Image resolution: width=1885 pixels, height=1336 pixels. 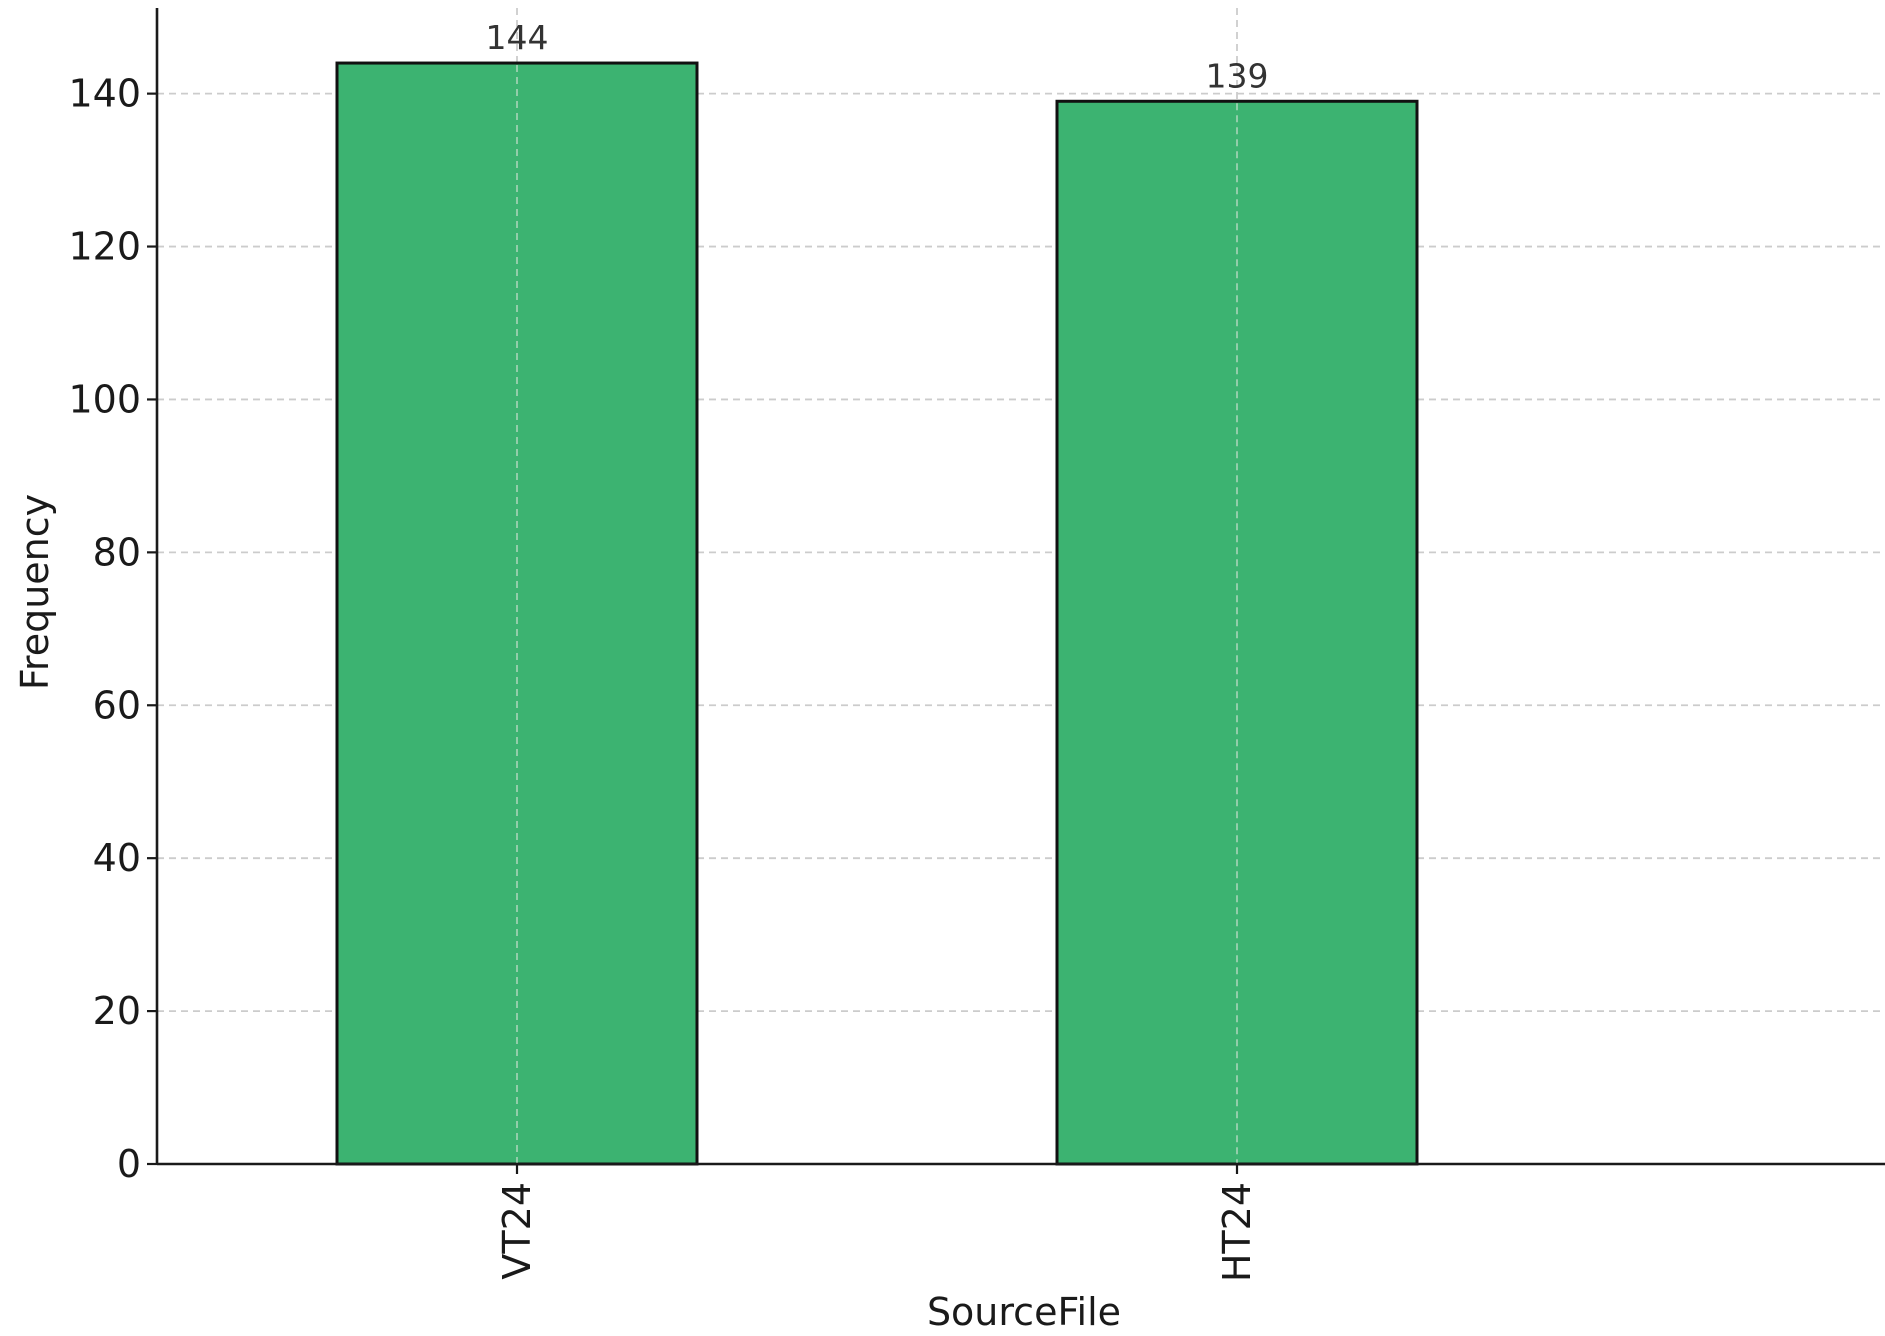 What do you see at coordinates (1237, 1232) in the screenshot?
I see `x-tick-label: HT24` at bounding box center [1237, 1232].